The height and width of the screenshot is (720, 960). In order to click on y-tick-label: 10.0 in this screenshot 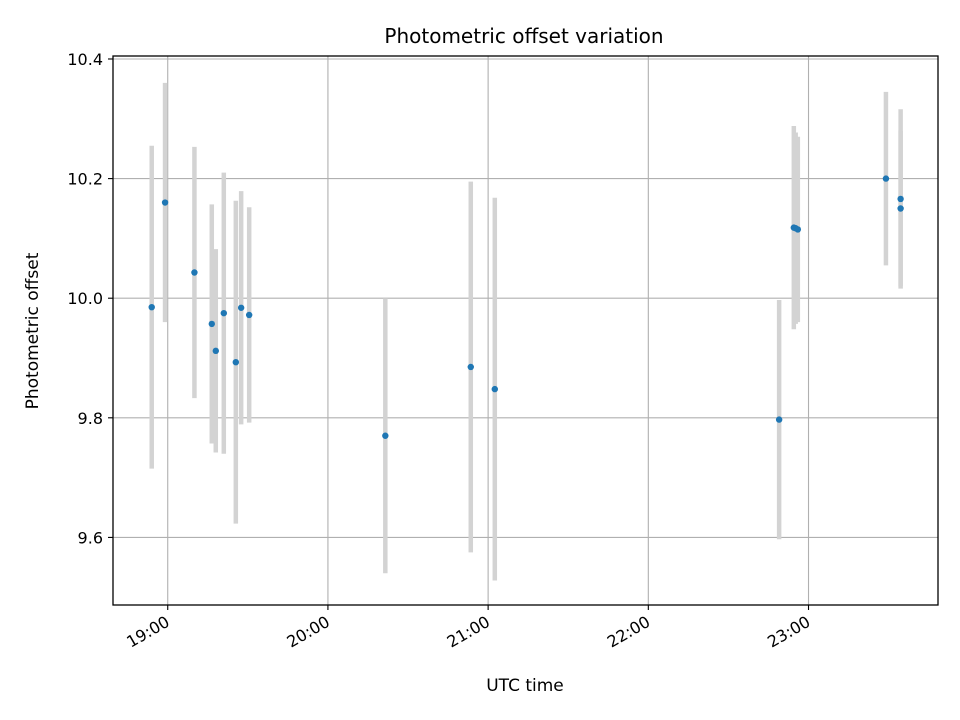, I will do `click(85, 298)`.